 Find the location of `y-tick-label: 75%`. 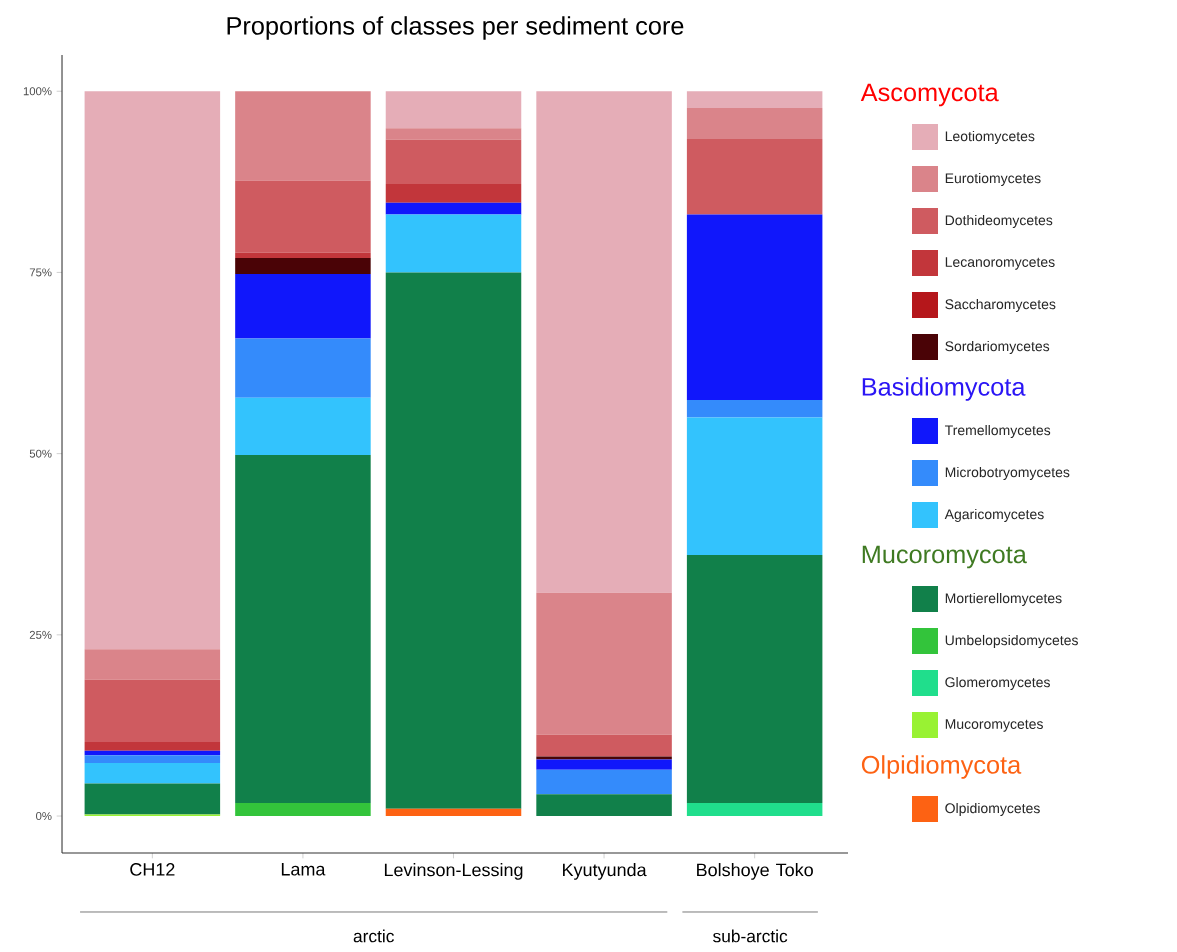

y-tick-label: 75% is located at coordinates (40, 272).